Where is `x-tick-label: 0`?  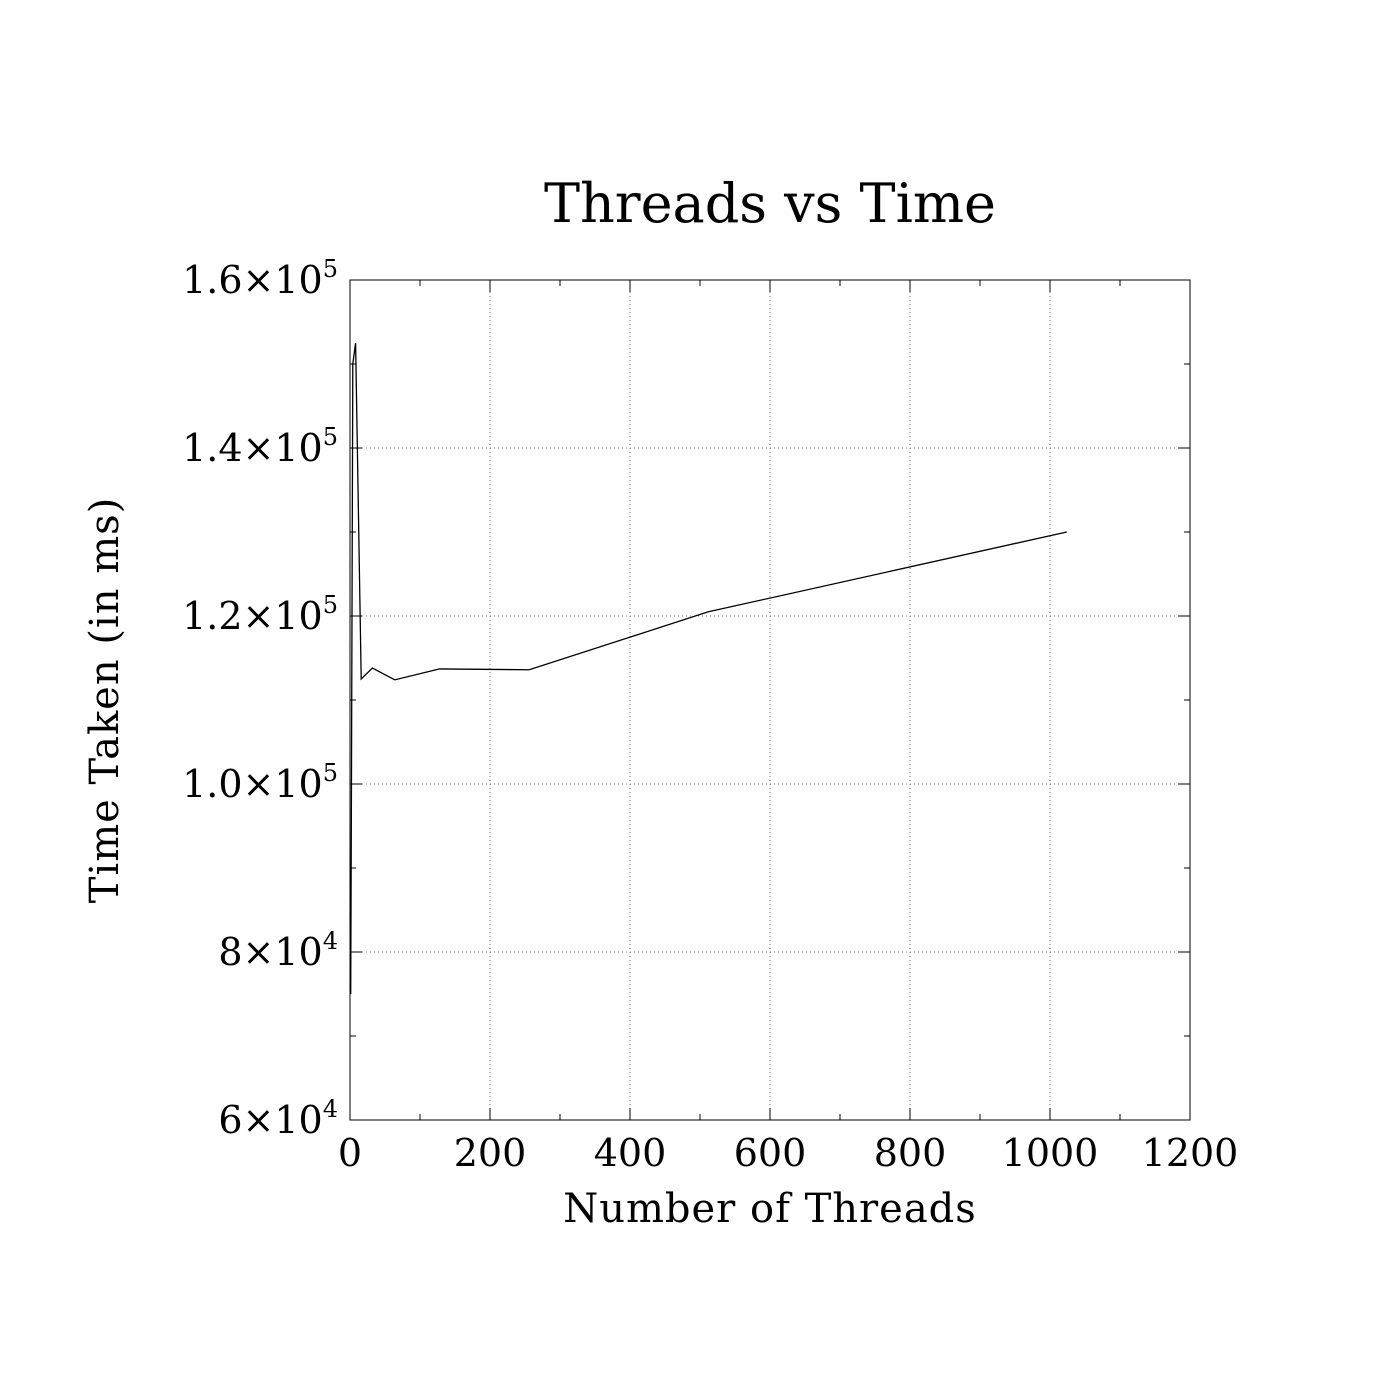 x-tick-label: 0 is located at coordinates (350, 1153).